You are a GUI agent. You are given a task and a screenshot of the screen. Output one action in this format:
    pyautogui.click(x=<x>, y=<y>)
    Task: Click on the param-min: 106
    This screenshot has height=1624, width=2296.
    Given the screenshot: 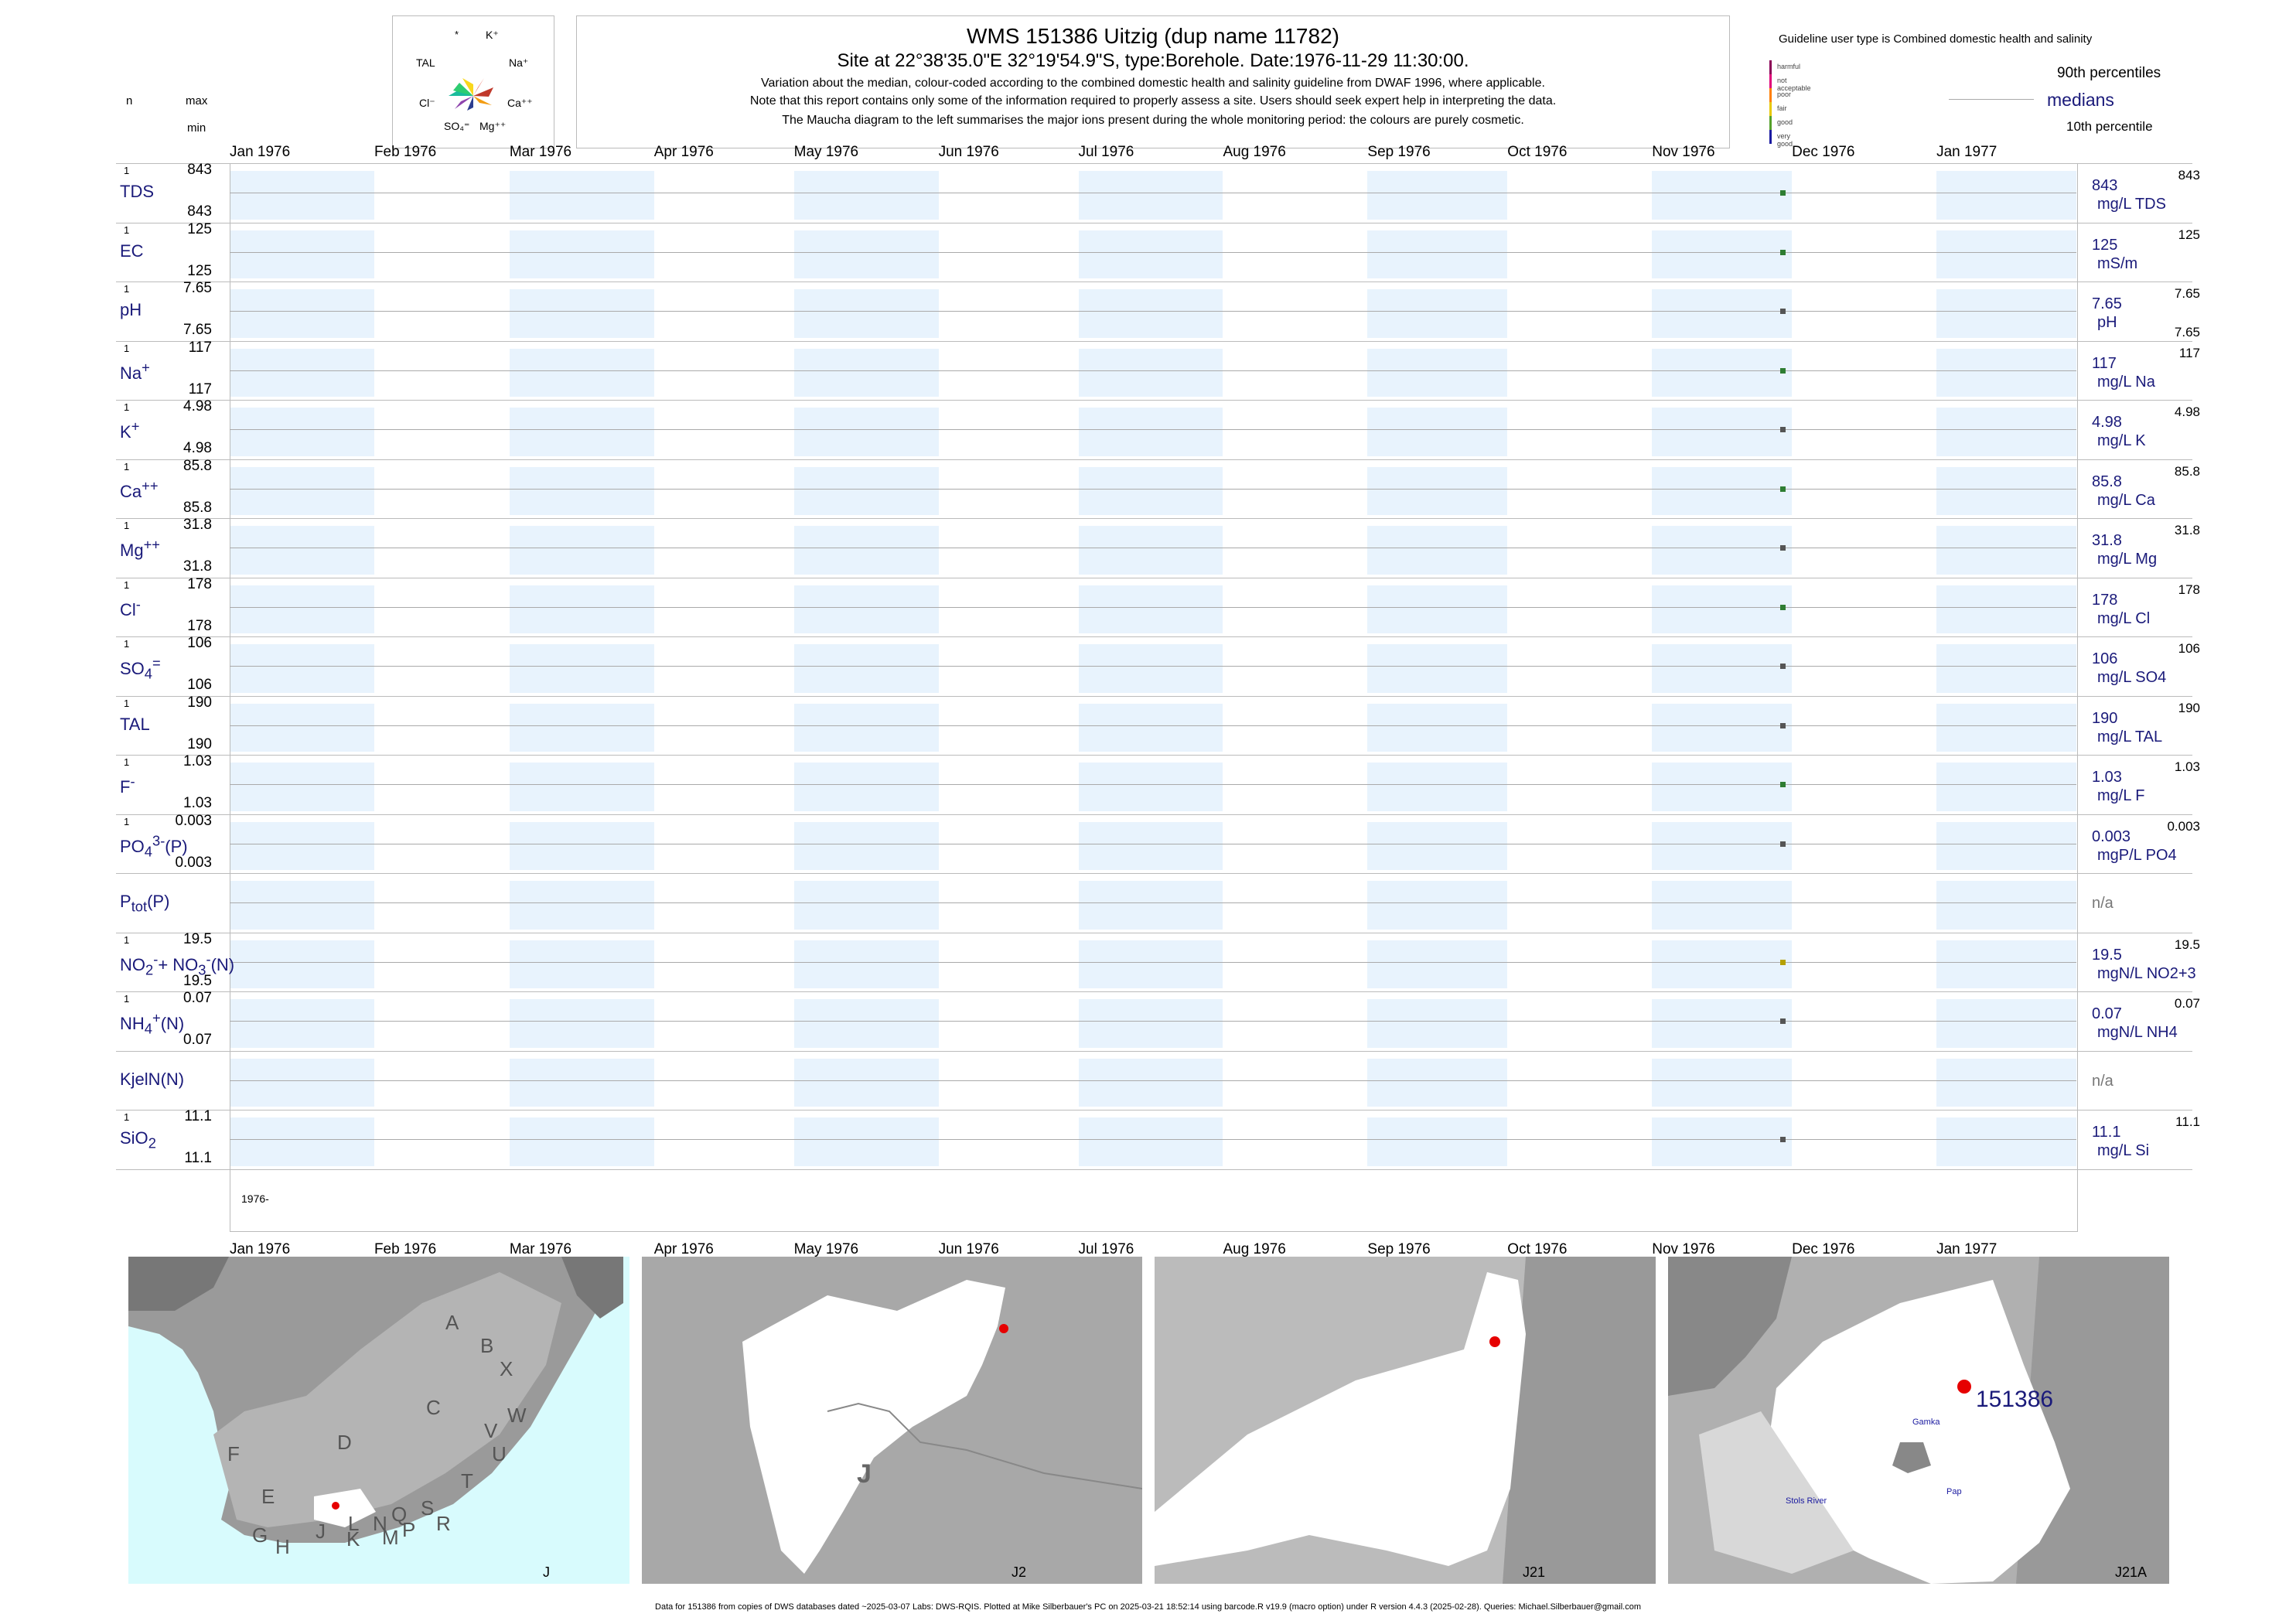 What is the action you would take?
    pyautogui.click(x=199, y=685)
    